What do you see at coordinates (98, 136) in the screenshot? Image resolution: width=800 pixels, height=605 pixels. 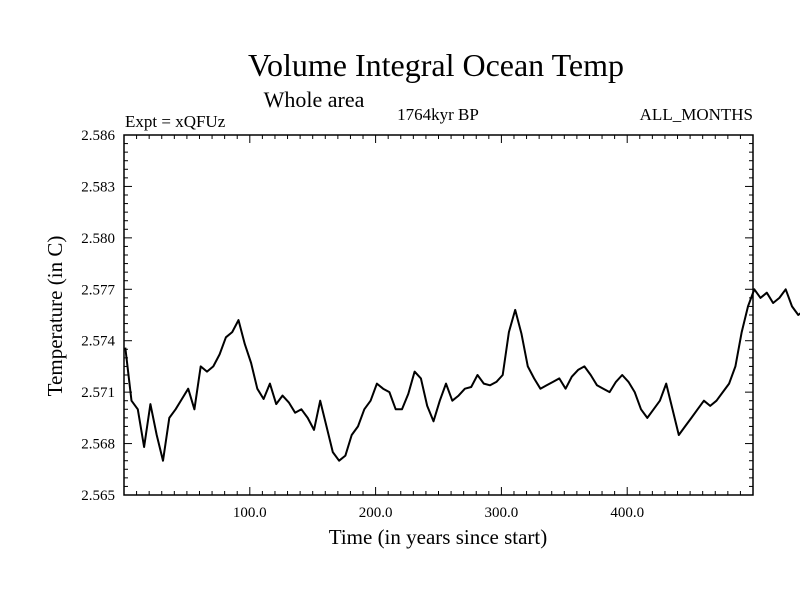 I see `y-tick-label: 2.586` at bounding box center [98, 136].